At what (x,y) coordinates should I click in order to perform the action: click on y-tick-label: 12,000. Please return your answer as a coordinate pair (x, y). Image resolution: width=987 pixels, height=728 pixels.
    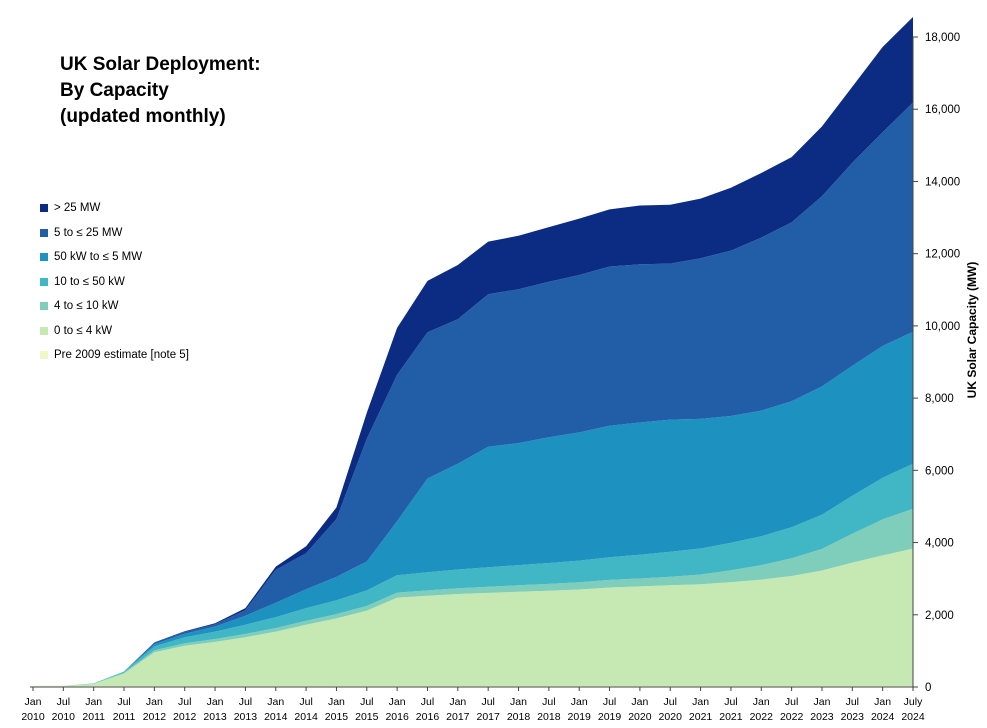
    Looking at the image, I should click on (942, 255).